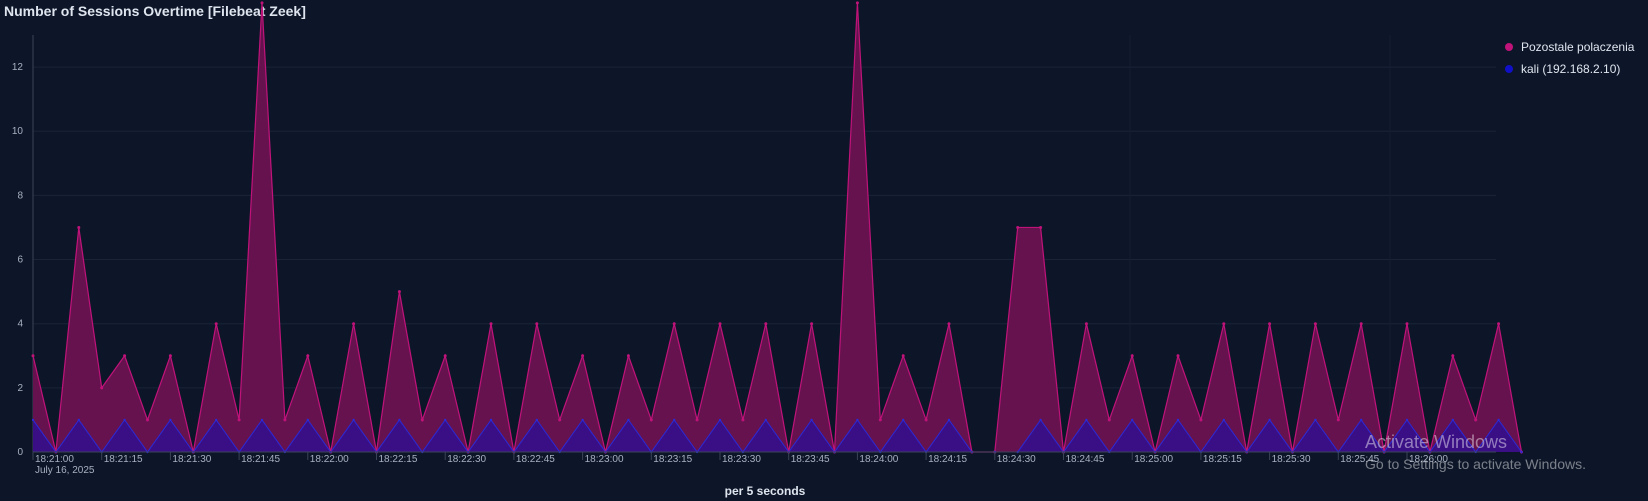 The image size is (1648, 501). I want to click on x-tick-label: 18:22:00, so click(329, 459).